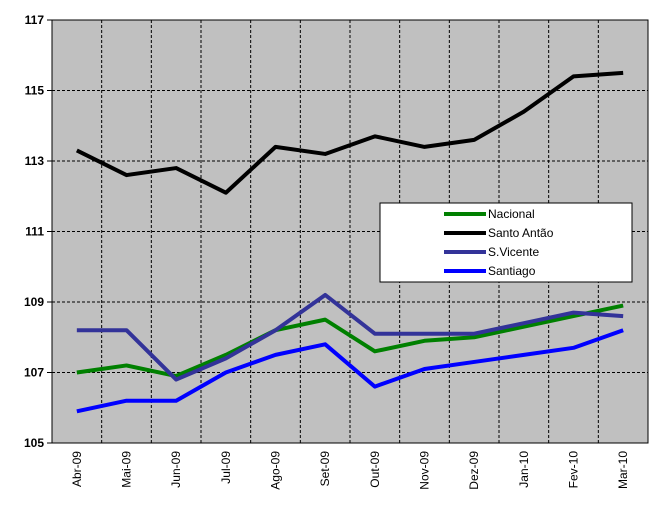 Image resolution: width=649 pixels, height=509 pixels. I want to click on legend-label: Nacional, so click(511, 214).